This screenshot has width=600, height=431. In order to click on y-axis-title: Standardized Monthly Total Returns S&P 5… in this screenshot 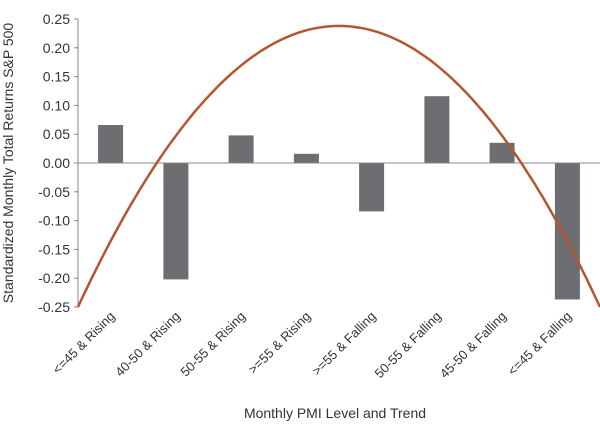, I will do `click(8, 163)`.